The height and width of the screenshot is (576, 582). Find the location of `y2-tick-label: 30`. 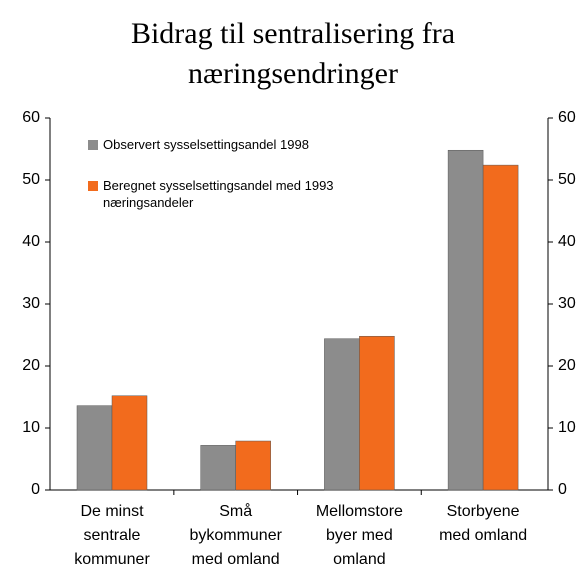

y2-tick-label: 30 is located at coordinates (567, 303).